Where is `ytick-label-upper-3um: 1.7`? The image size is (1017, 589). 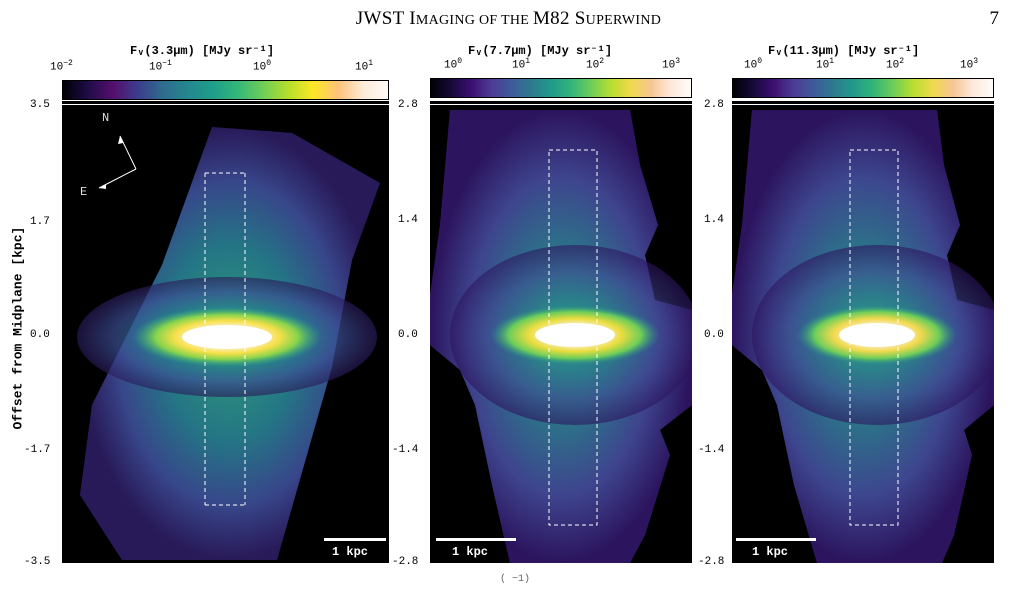 ytick-label-upper-3um: 1.7 is located at coordinates (40, 222).